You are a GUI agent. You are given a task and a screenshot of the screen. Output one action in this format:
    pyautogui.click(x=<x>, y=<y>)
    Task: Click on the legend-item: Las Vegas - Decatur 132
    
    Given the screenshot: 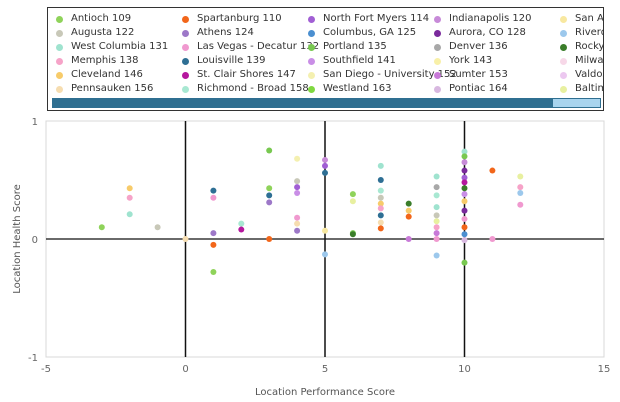 What is the action you would take?
    pyautogui.click(x=250, y=47)
    